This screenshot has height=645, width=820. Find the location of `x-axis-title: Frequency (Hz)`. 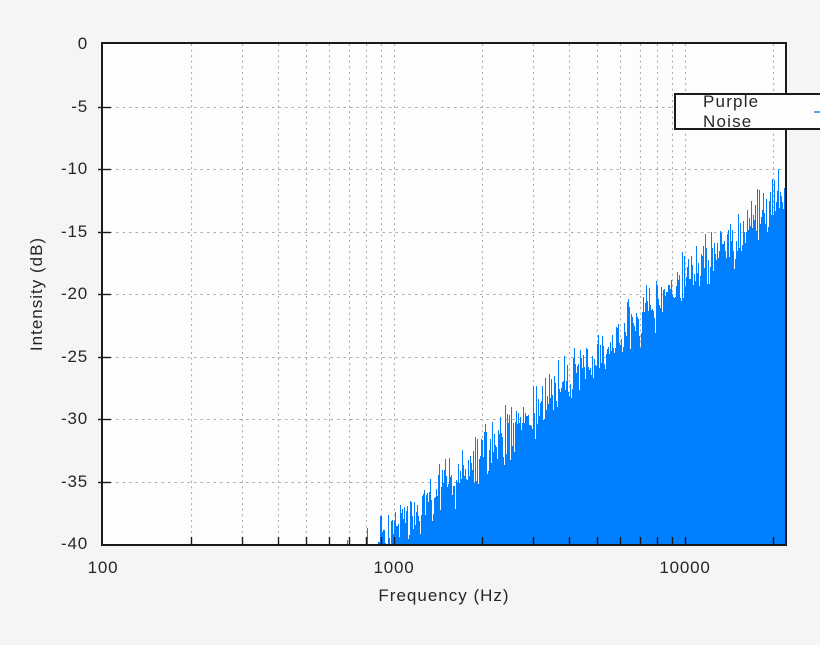

x-axis-title: Frequency (Hz) is located at coordinates (444, 595).